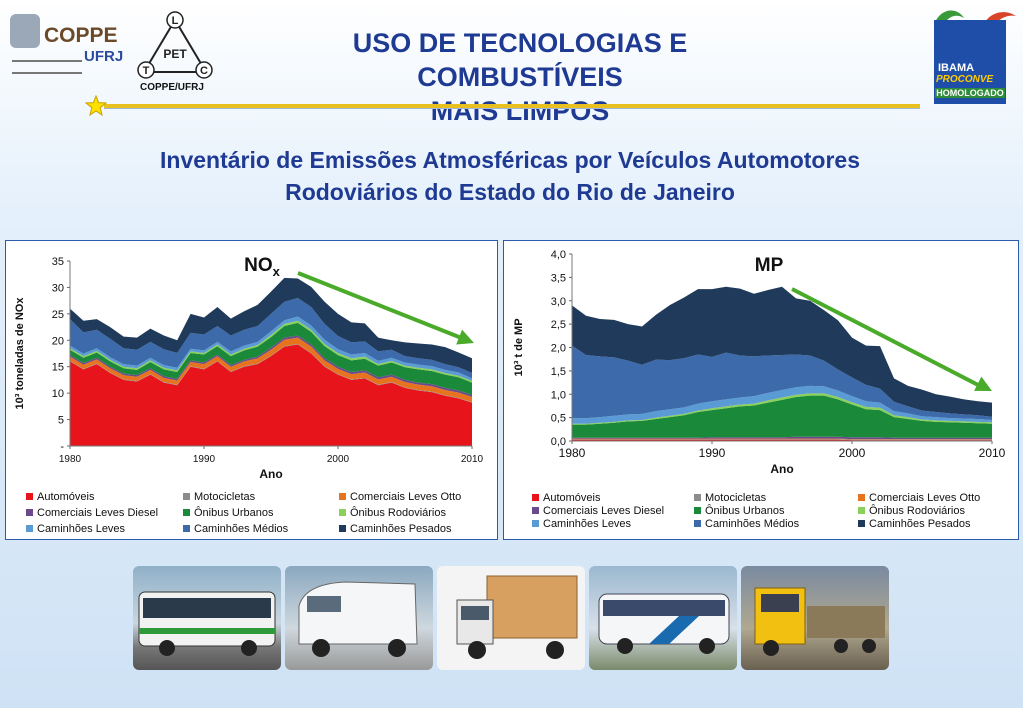  What do you see at coordinates (925, 498) in the screenshot?
I see `mp-legend-label: Comerciais Leves Otto` at bounding box center [925, 498].